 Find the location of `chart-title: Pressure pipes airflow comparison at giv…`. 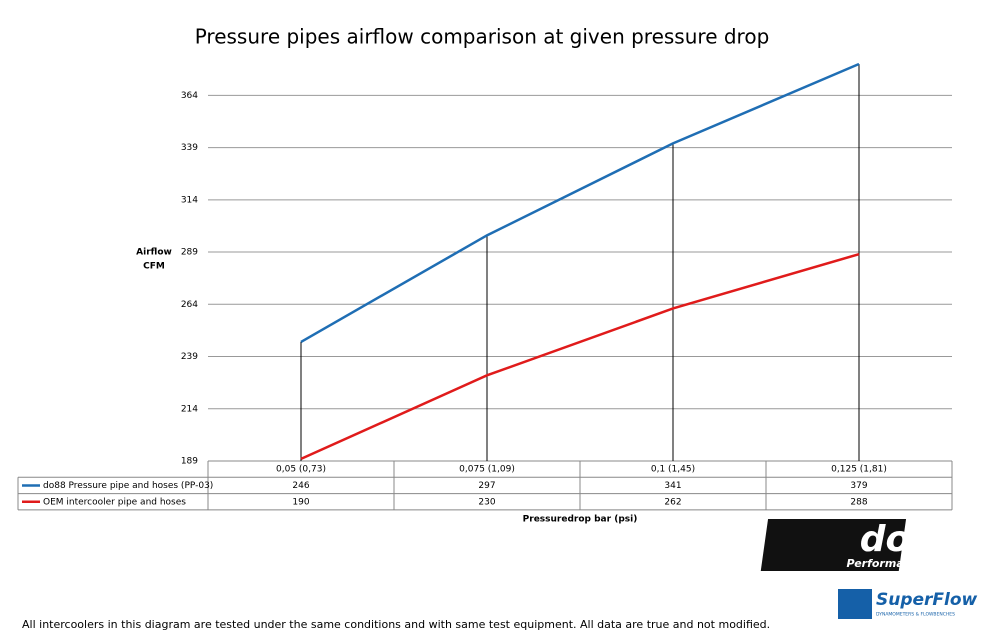

chart-title: Pressure pipes airflow comparison at giv… is located at coordinates (482, 37).